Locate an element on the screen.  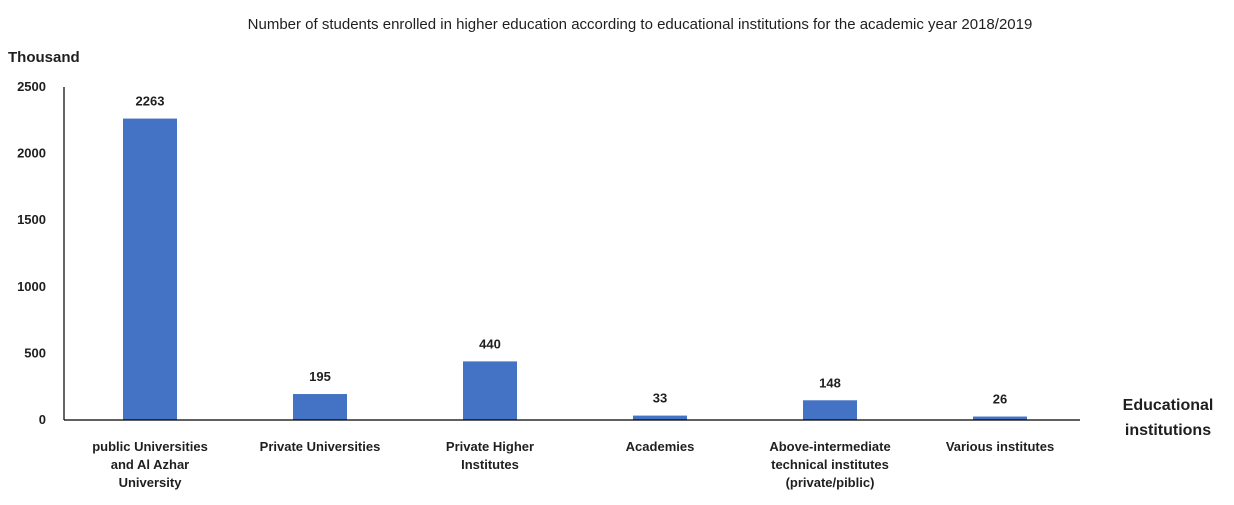
y-tick-label: 2000 is located at coordinates (31, 153).